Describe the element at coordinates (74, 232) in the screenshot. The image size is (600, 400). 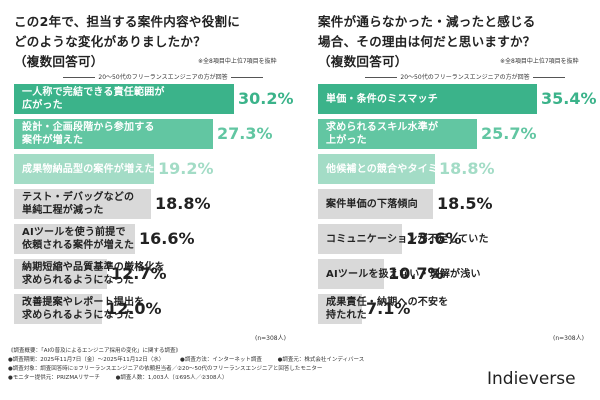
I see `left-bar-label-5-line-1: AIツールを使う前提で` at that location.